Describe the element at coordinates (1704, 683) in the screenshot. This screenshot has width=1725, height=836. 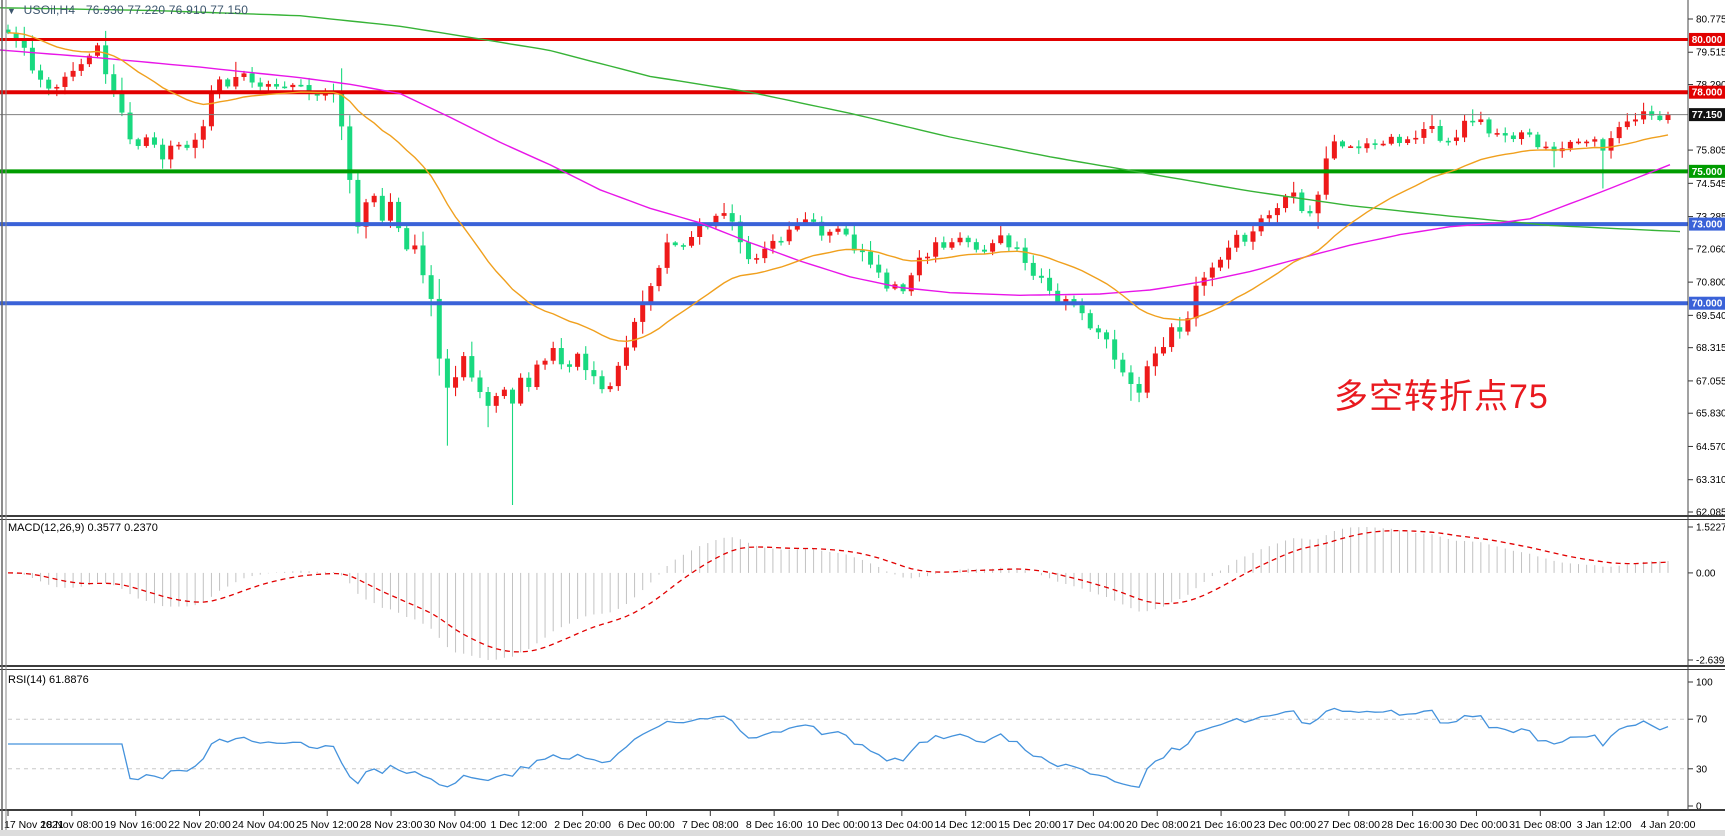
I see `rsi-tick-label: 100` at that location.